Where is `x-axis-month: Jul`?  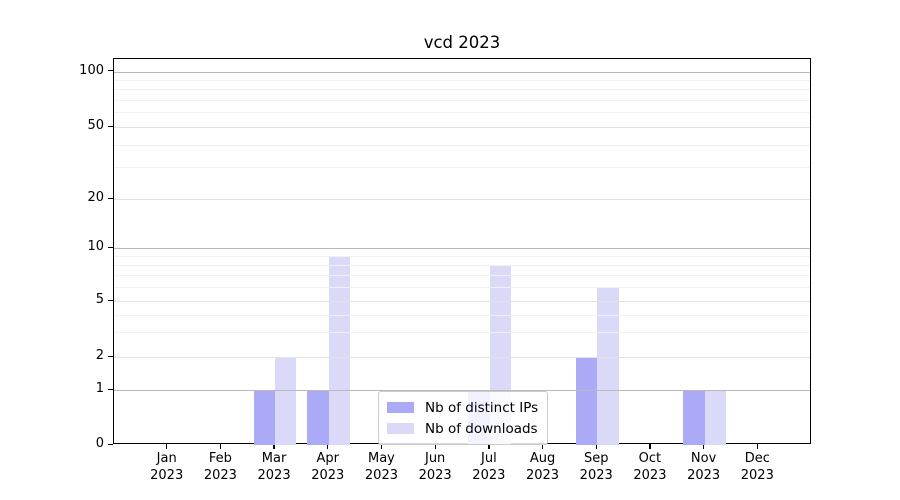 x-axis-month: Jul is located at coordinates (489, 458).